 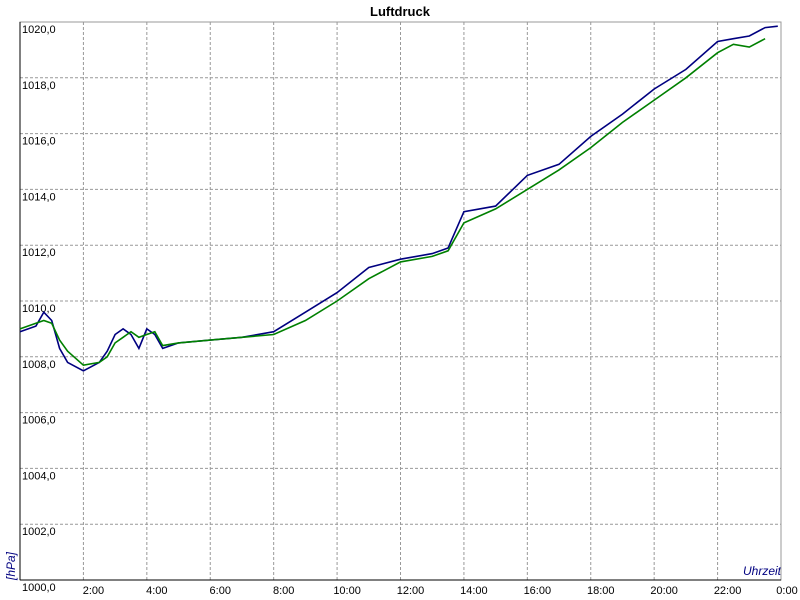 I want to click on chart-title: Luftdruck, so click(x=400, y=11).